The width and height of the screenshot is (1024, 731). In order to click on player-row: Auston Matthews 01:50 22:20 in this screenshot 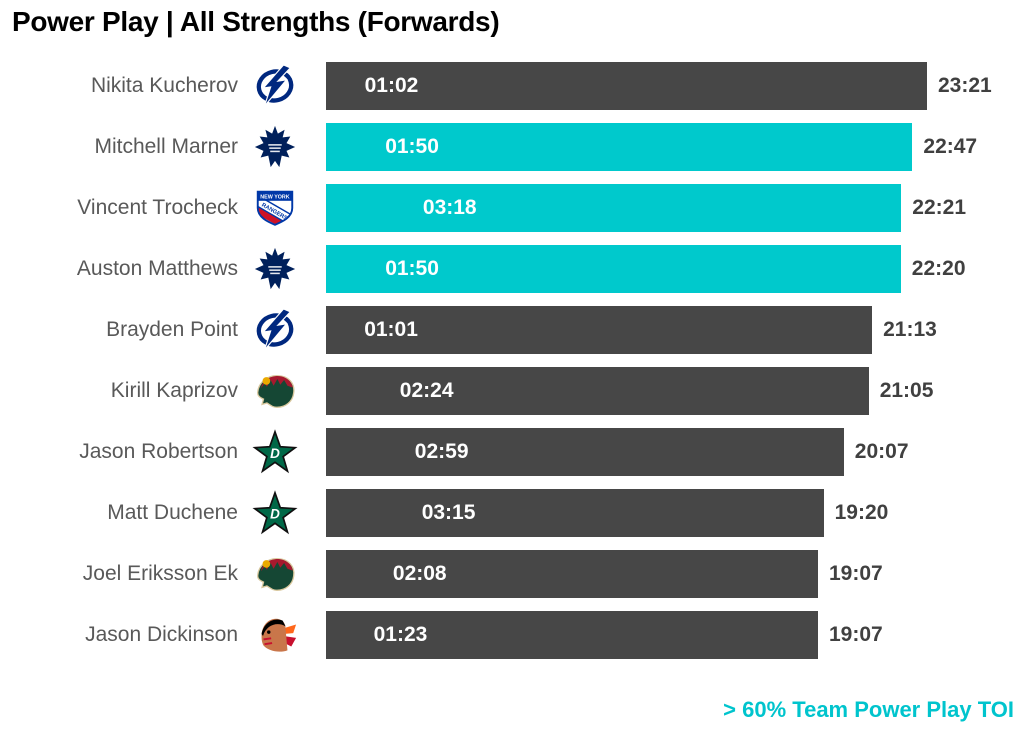, I will do `click(512, 269)`.